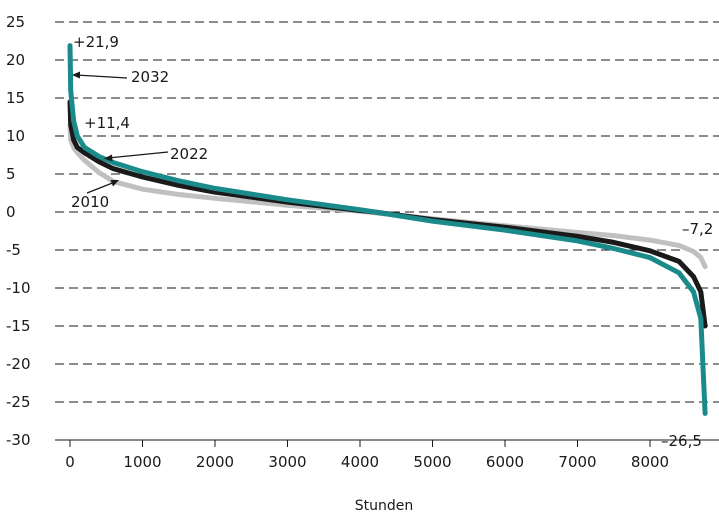 The height and width of the screenshot is (520, 719). What do you see at coordinates (15, 136) in the screenshot?
I see `y-tick-label: 10` at bounding box center [15, 136].